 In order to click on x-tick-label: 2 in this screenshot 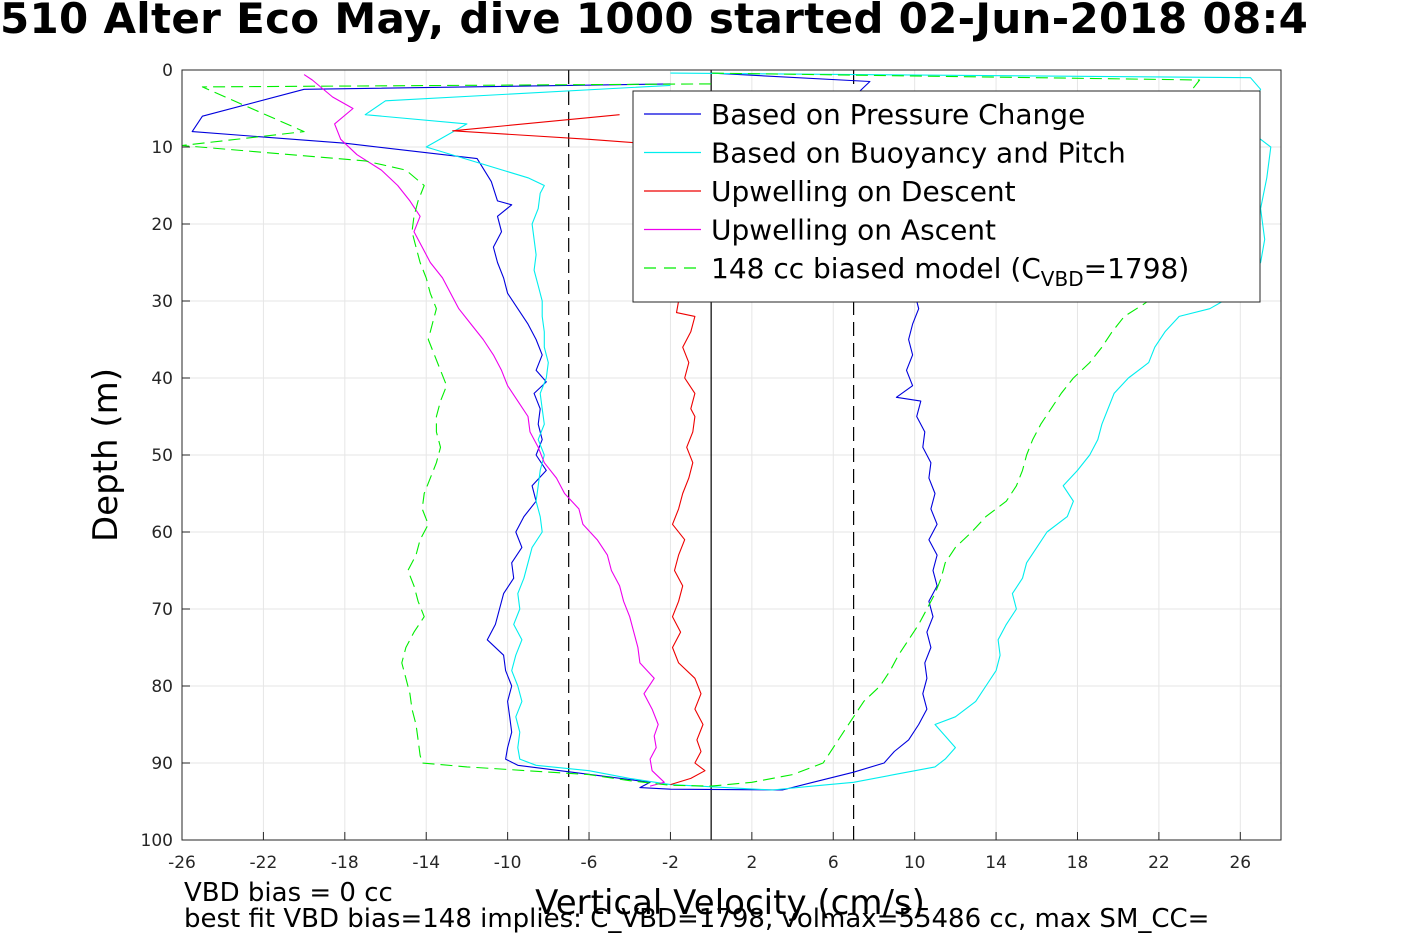, I will do `click(751, 863)`.